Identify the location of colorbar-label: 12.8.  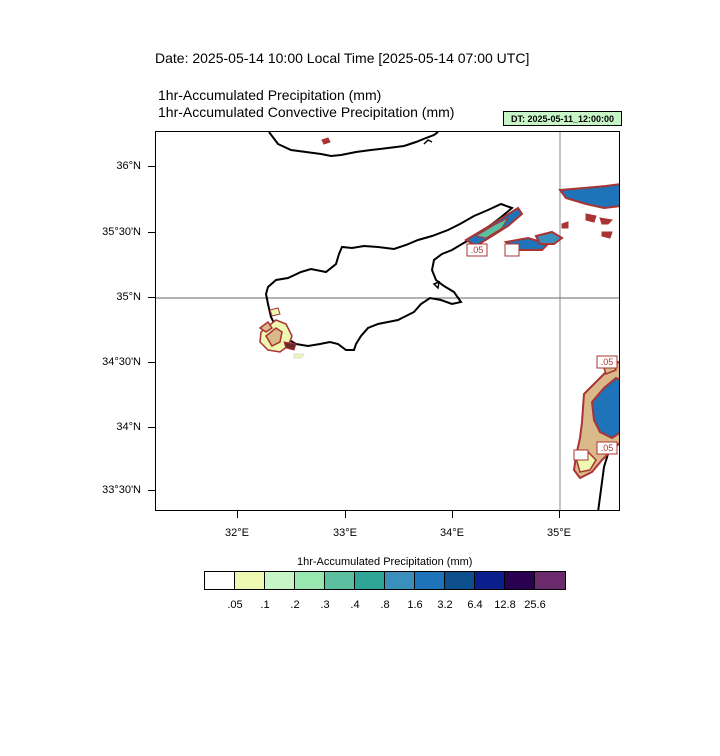
(505, 605).